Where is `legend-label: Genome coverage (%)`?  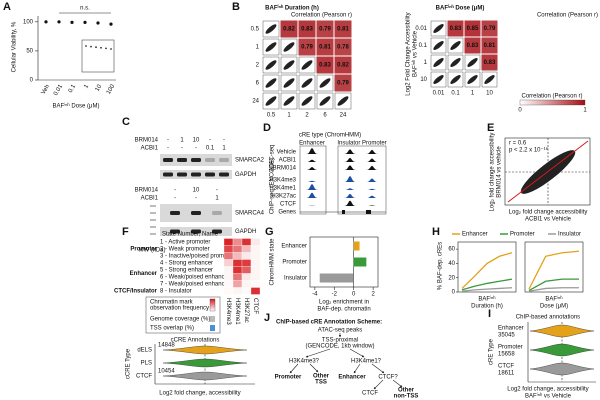 legend-label: Genome coverage (%) is located at coordinates (180, 320).